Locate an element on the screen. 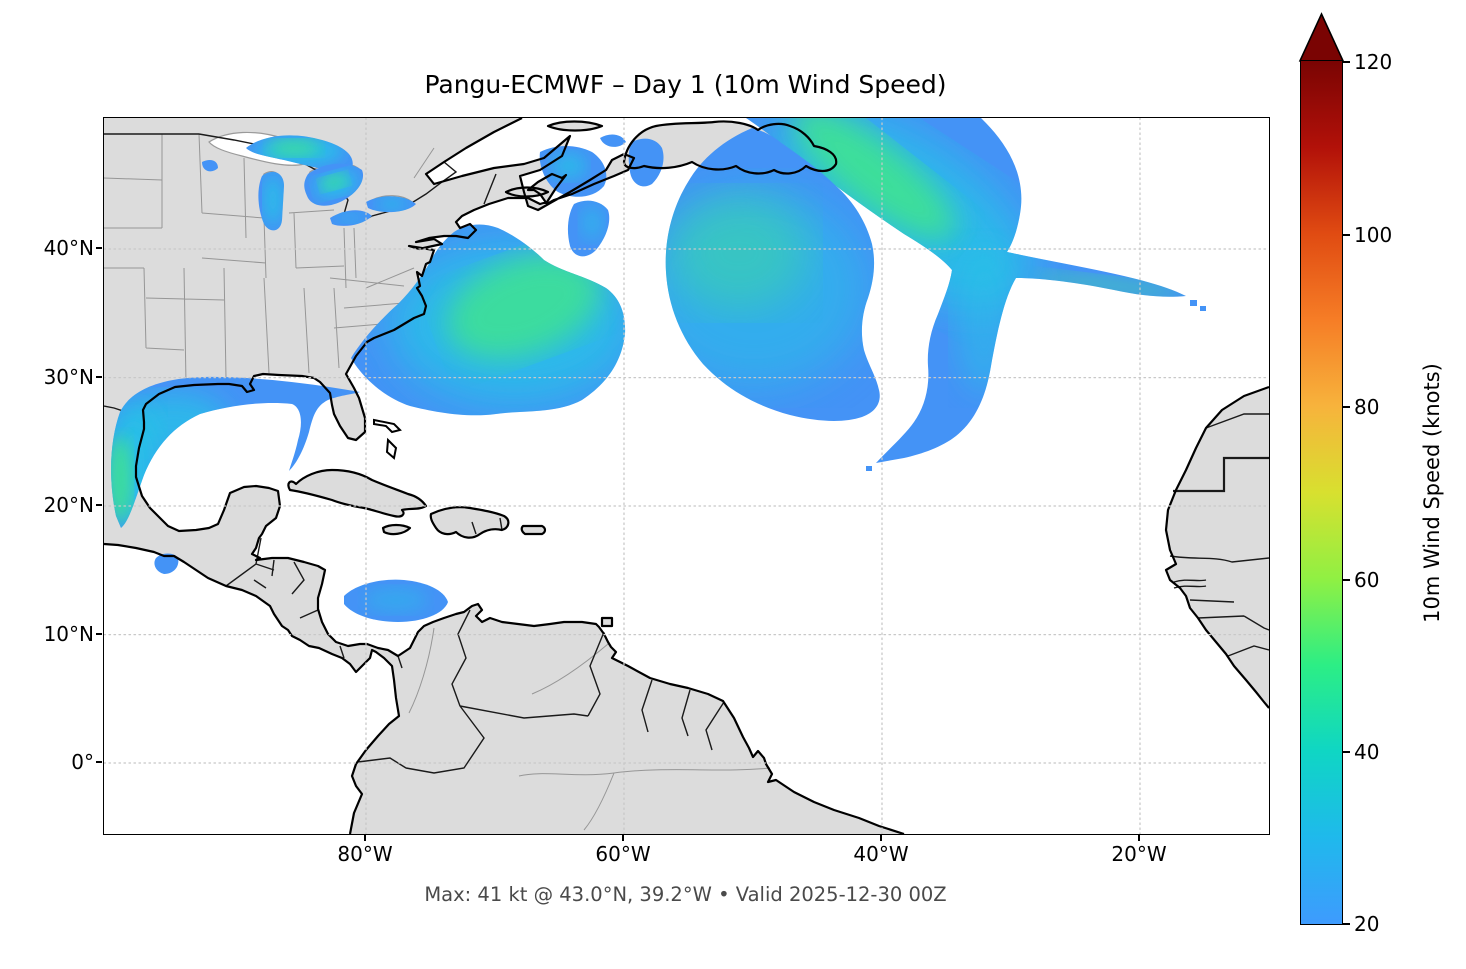 The image size is (1466, 969). xtick-60w is located at coordinates (623, 838).